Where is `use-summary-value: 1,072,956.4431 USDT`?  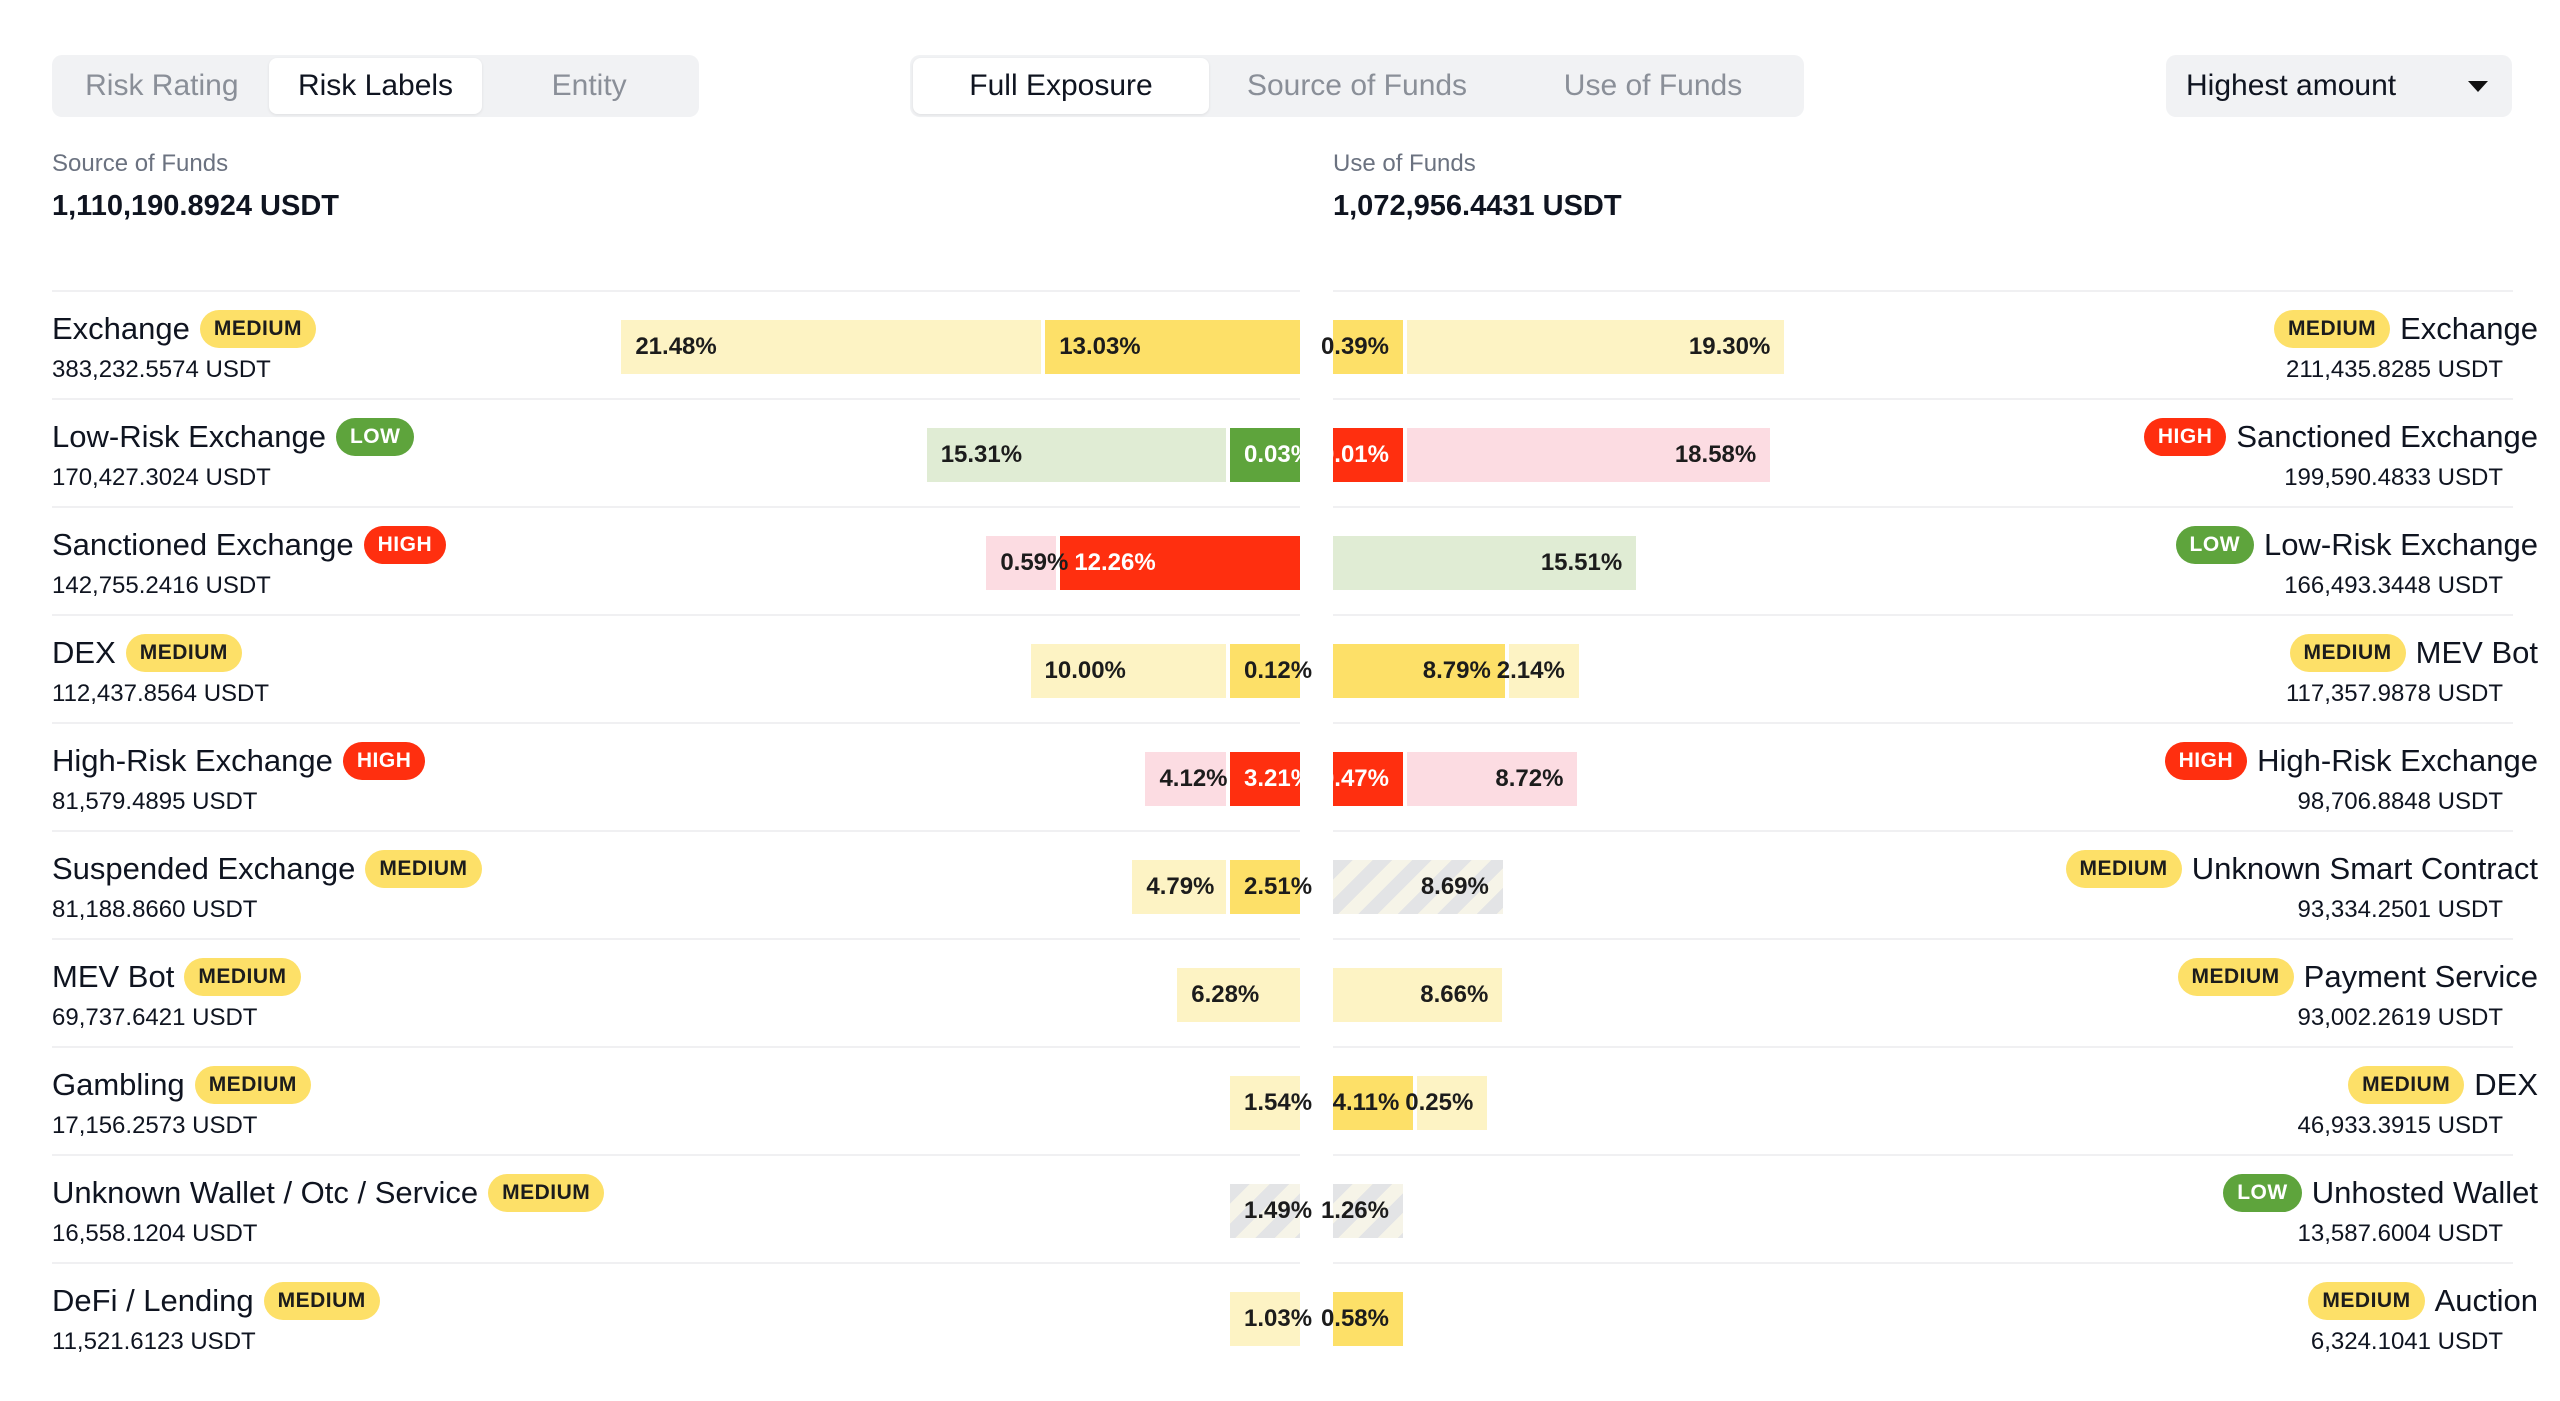 use-summary-value: 1,072,956.4431 USDT is located at coordinates (1477, 206).